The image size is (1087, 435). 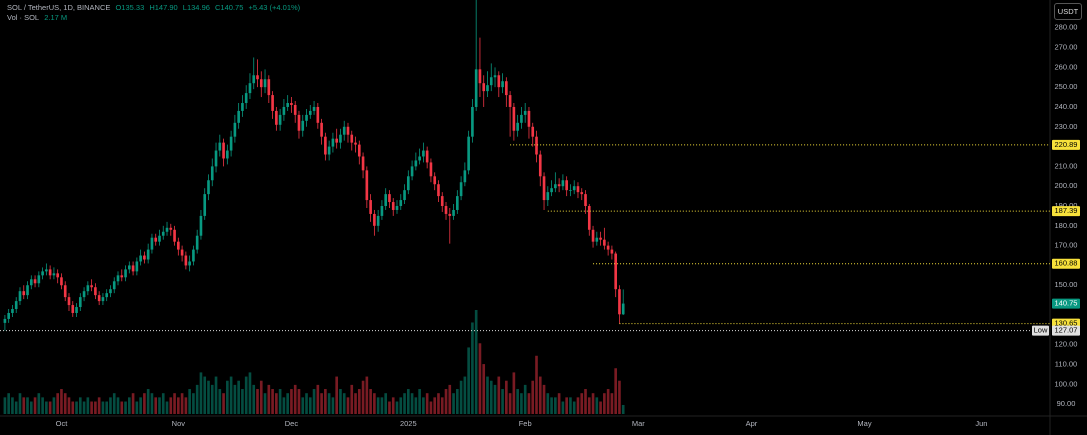 What do you see at coordinates (1066, 263) in the screenshot?
I see `level-label: 160.88` at bounding box center [1066, 263].